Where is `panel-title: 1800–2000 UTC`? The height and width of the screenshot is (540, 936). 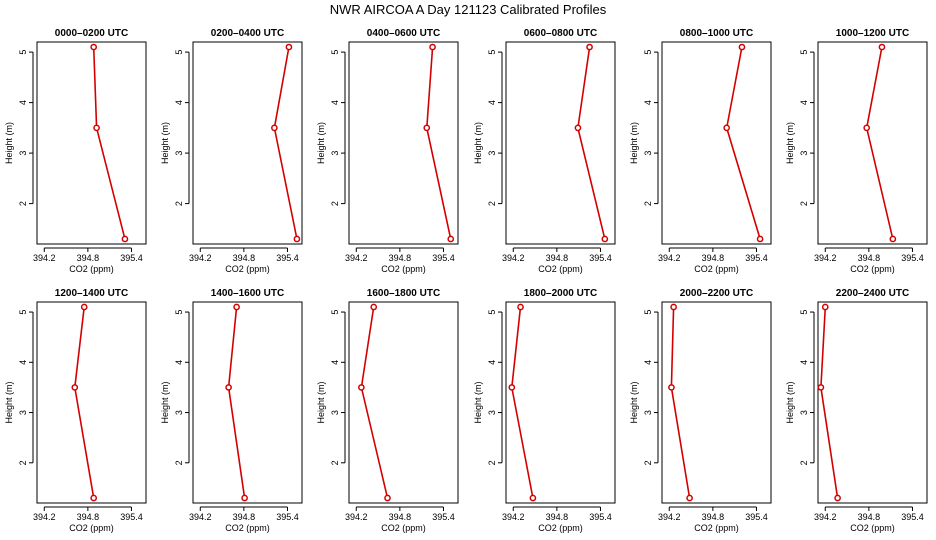 panel-title: 1800–2000 UTC is located at coordinates (560, 293).